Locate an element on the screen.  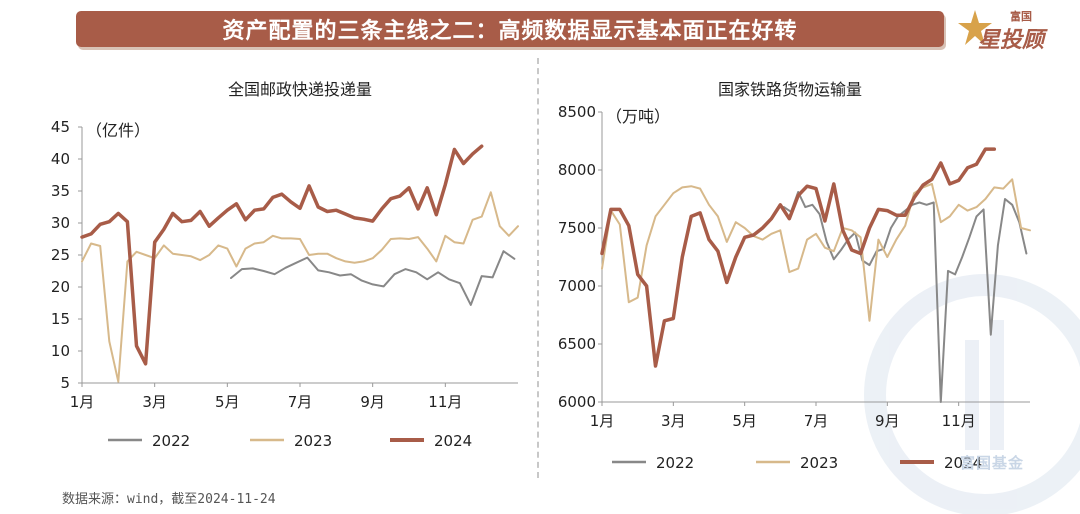
y-tick-label: 8000 is located at coordinates (577, 170).